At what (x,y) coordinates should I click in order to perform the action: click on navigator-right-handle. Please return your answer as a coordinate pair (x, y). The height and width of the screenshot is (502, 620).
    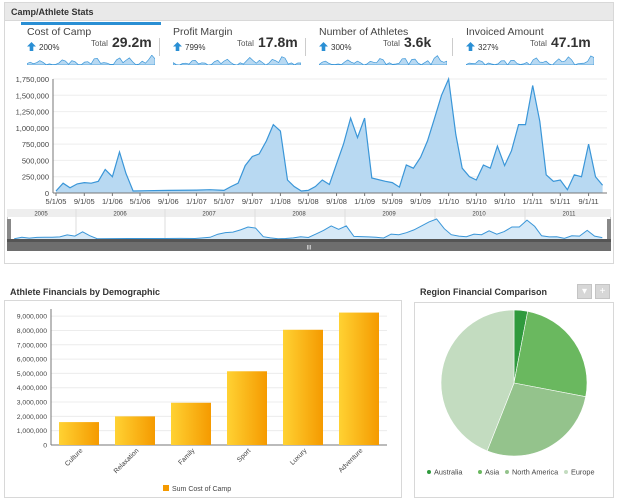
    Looking at the image, I should click on (609, 229).